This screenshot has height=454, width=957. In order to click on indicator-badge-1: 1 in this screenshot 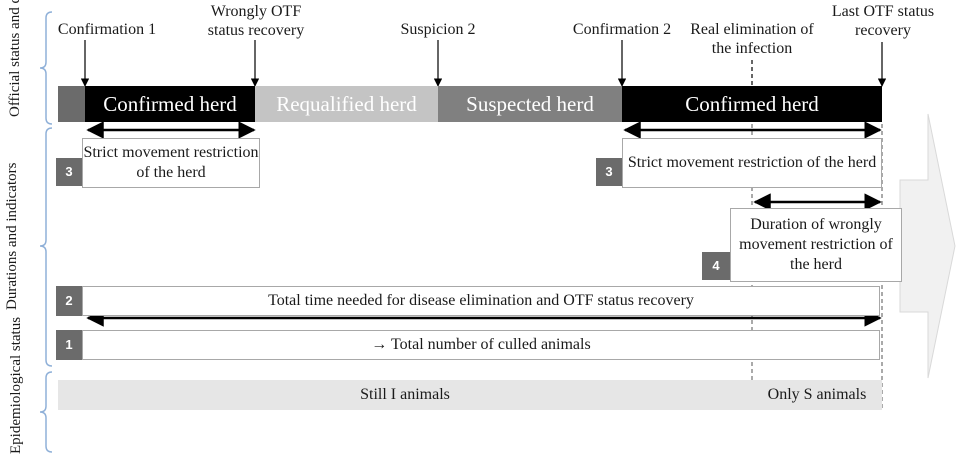, I will do `click(69, 345)`.